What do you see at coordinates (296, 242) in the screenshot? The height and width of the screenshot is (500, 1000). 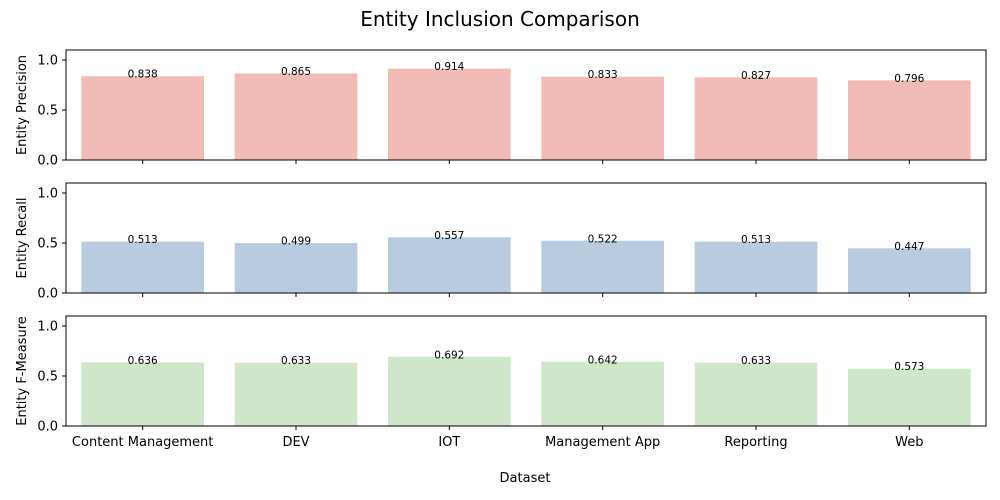 I see `data-label-2-2: 0.499` at bounding box center [296, 242].